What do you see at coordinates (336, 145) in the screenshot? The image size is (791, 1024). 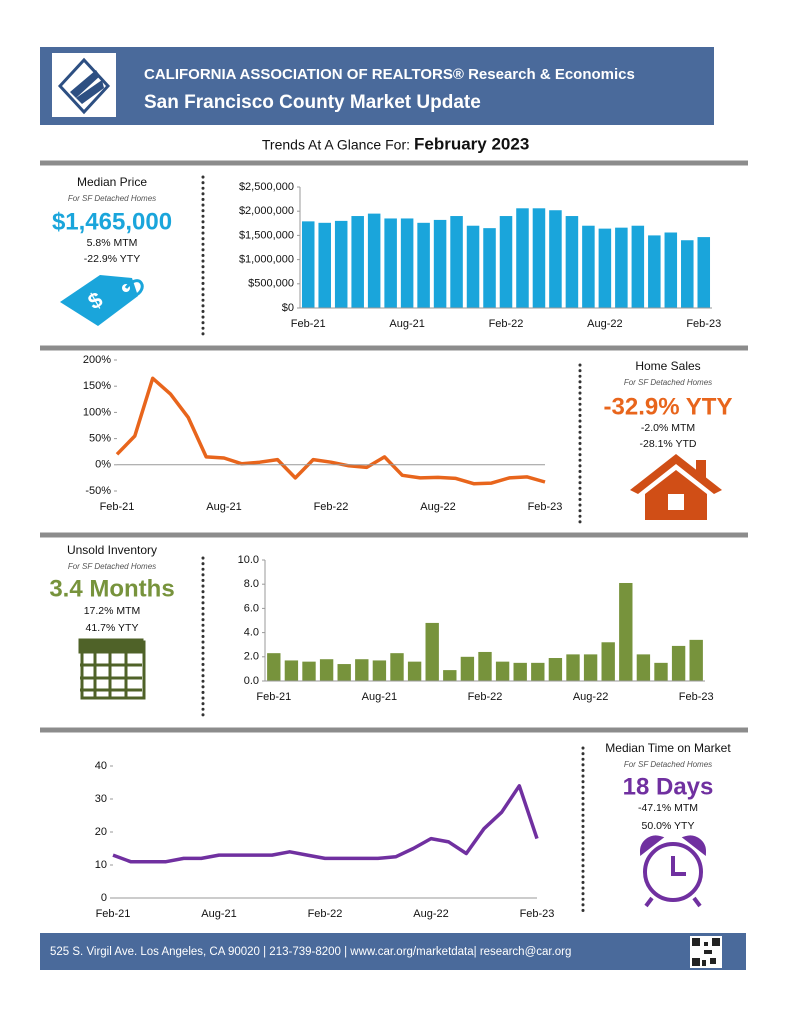 I see `trend-label: Trends At A Glance For:` at bounding box center [336, 145].